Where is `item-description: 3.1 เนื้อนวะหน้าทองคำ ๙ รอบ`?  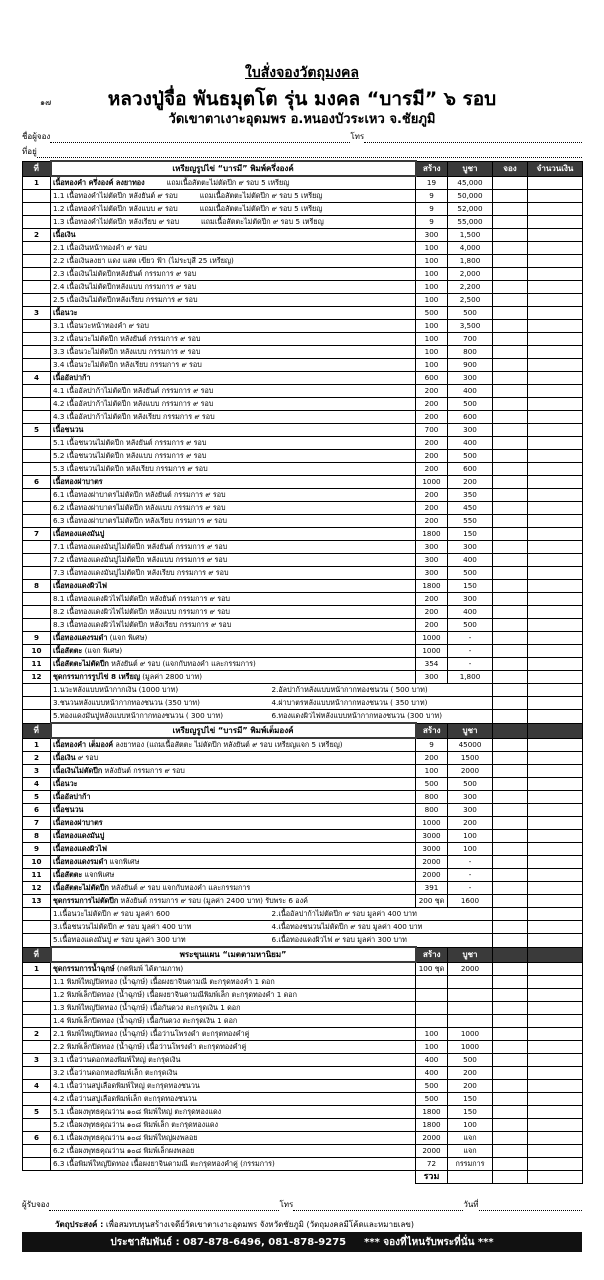
item-description: 3.1 เนื้อนวะหน้าทองคำ ๙ รอบ is located at coordinates (233, 326).